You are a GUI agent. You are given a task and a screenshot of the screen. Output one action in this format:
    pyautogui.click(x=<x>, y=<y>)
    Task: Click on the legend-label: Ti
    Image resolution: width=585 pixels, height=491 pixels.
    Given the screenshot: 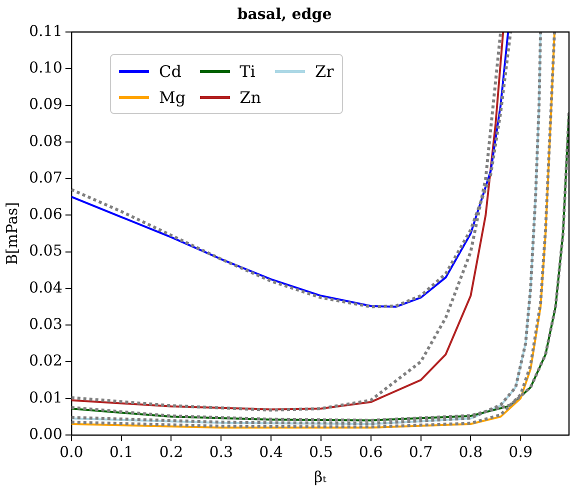 What is the action you would take?
    pyautogui.click(x=248, y=71)
    